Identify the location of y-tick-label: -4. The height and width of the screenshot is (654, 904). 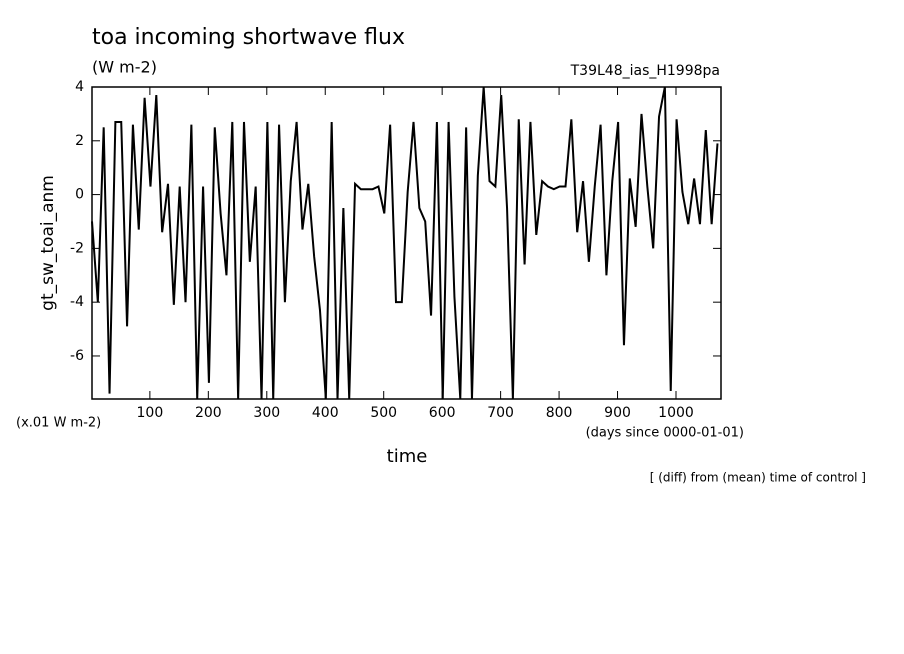
(77, 302).